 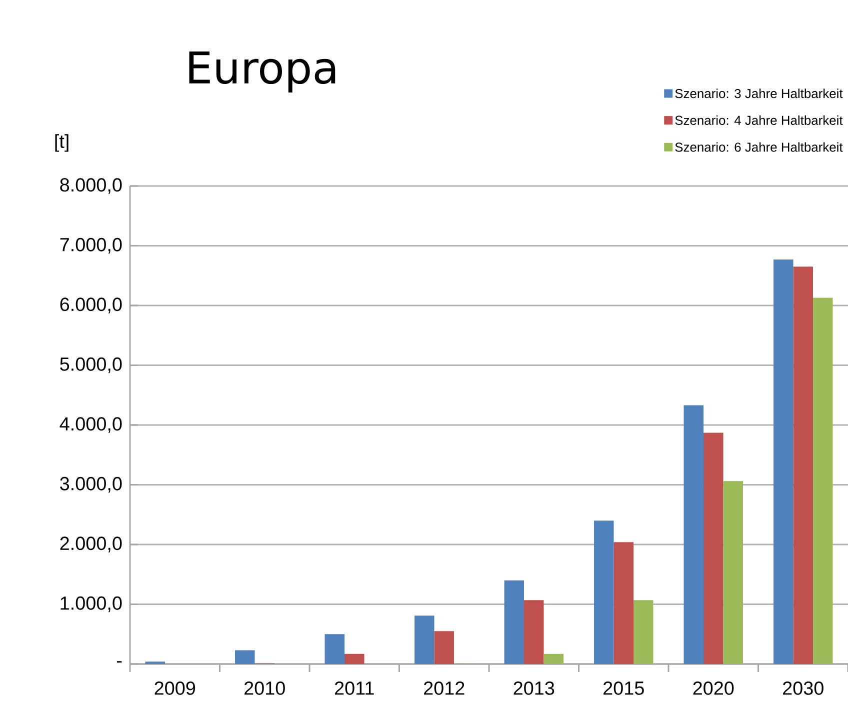 I want to click on legend-label: Szenario: 6 Jahre Haltbarkeit, so click(x=759, y=147).